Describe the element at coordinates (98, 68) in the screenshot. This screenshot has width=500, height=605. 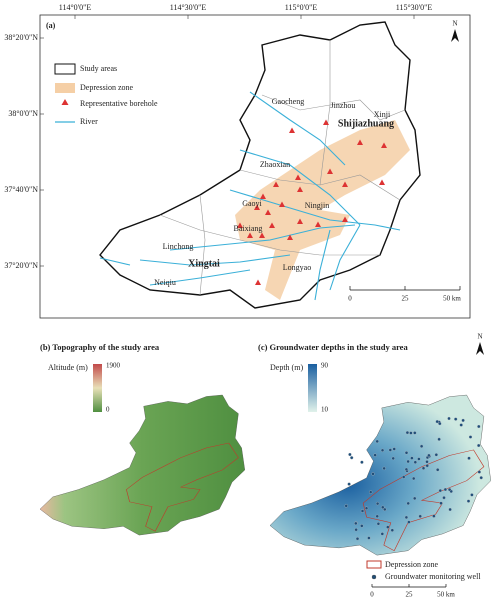
I see `legend-label: Study areas` at that location.